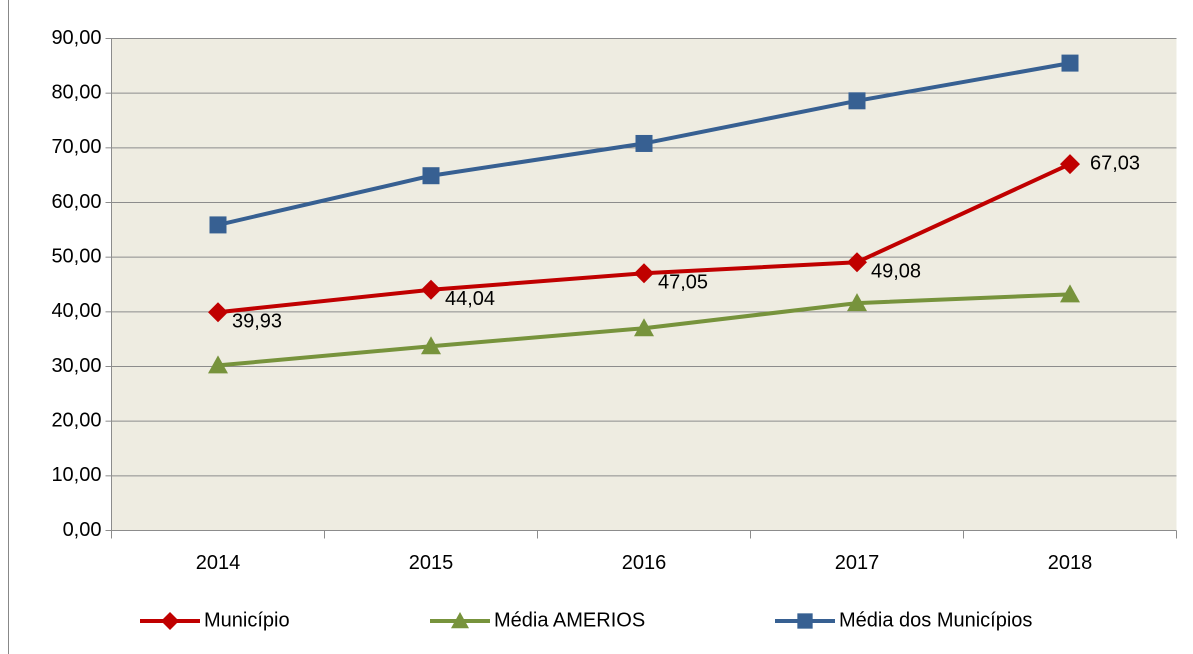 This screenshot has height=654, width=1193. Describe the element at coordinates (1070, 563) in the screenshot. I see `x-tick-label: 2018` at that location.